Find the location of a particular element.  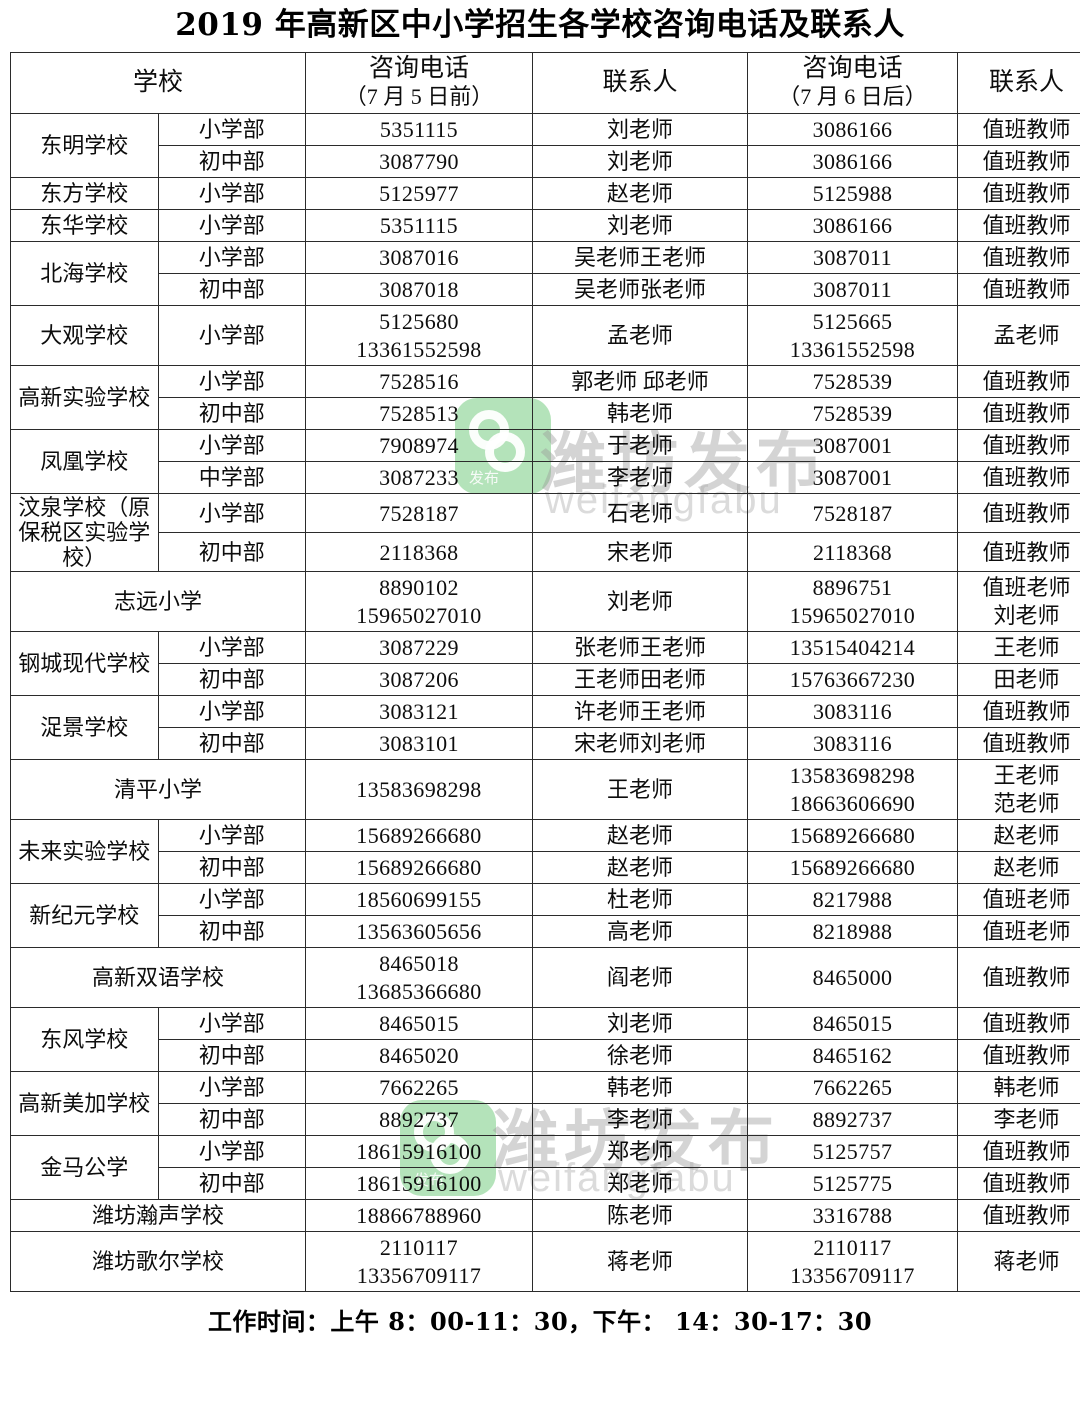

school-name-cell: 高新美加学校 is located at coordinates (84, 1103).